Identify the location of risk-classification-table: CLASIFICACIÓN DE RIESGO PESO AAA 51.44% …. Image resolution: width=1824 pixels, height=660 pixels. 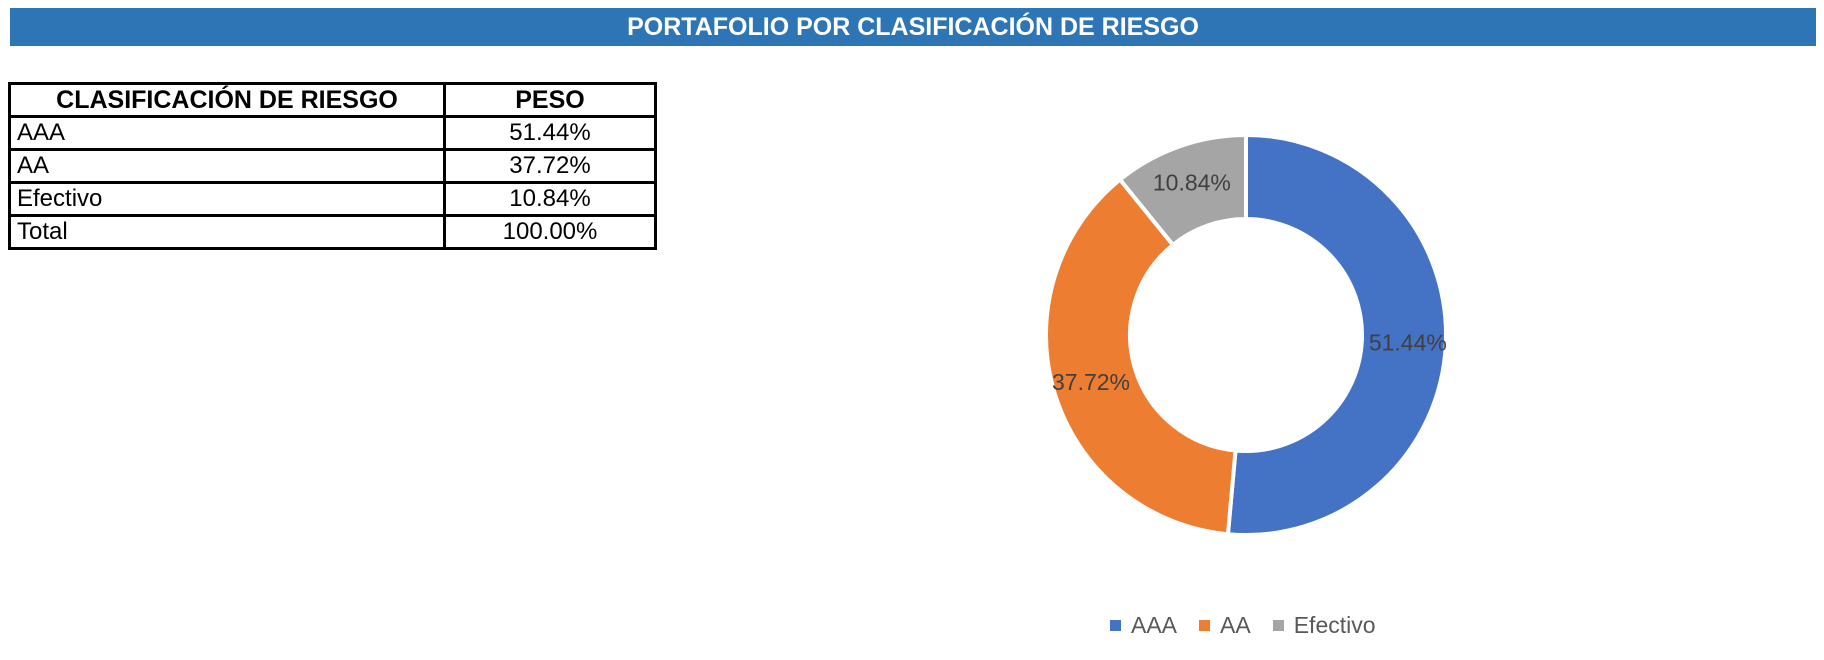
(332, 166).